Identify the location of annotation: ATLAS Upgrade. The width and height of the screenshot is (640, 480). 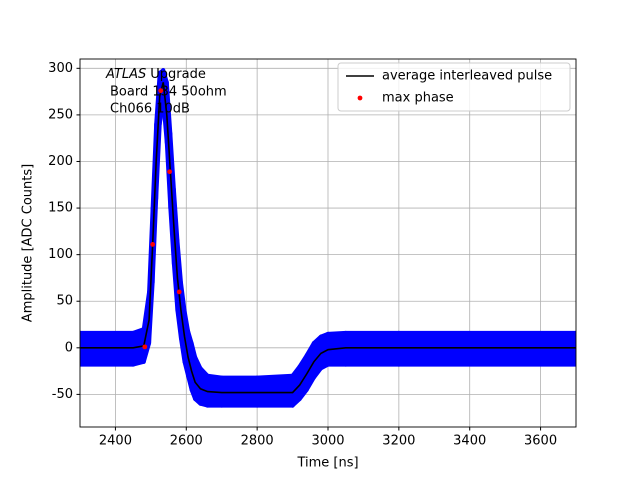
(155, 74).